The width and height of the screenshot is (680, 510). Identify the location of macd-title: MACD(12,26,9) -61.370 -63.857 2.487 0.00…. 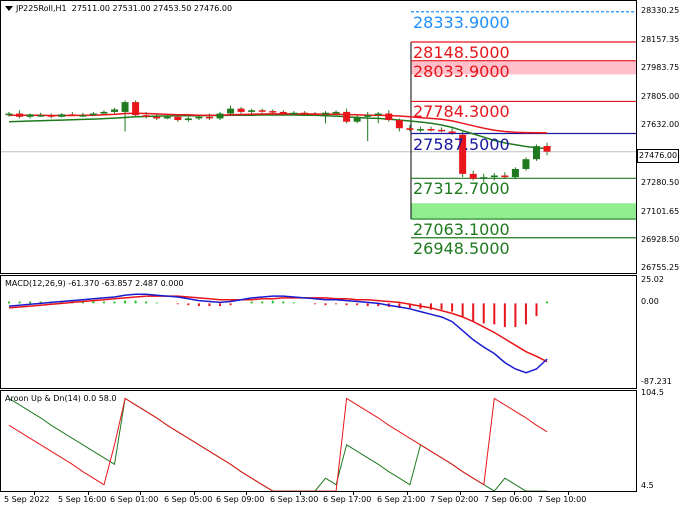
(94, 283).